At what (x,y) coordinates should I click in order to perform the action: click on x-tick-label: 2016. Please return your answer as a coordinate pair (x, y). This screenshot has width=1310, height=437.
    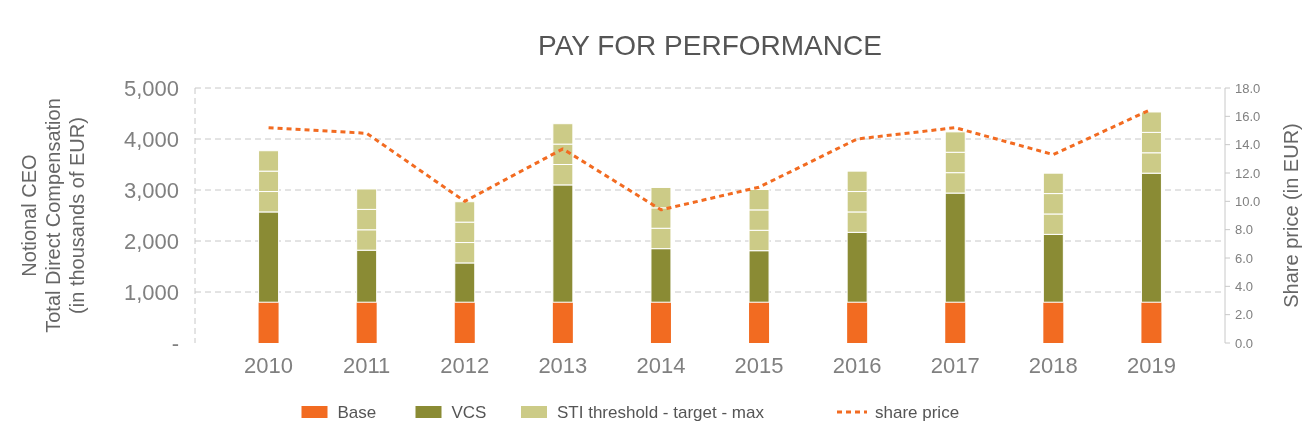
    Looking at the image, I should click on (857, 365).